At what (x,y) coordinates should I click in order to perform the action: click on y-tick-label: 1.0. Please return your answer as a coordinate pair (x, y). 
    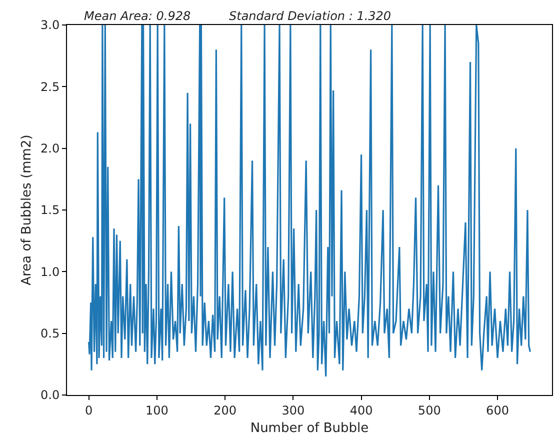
    Looking at the image, I should click on (50, 271).